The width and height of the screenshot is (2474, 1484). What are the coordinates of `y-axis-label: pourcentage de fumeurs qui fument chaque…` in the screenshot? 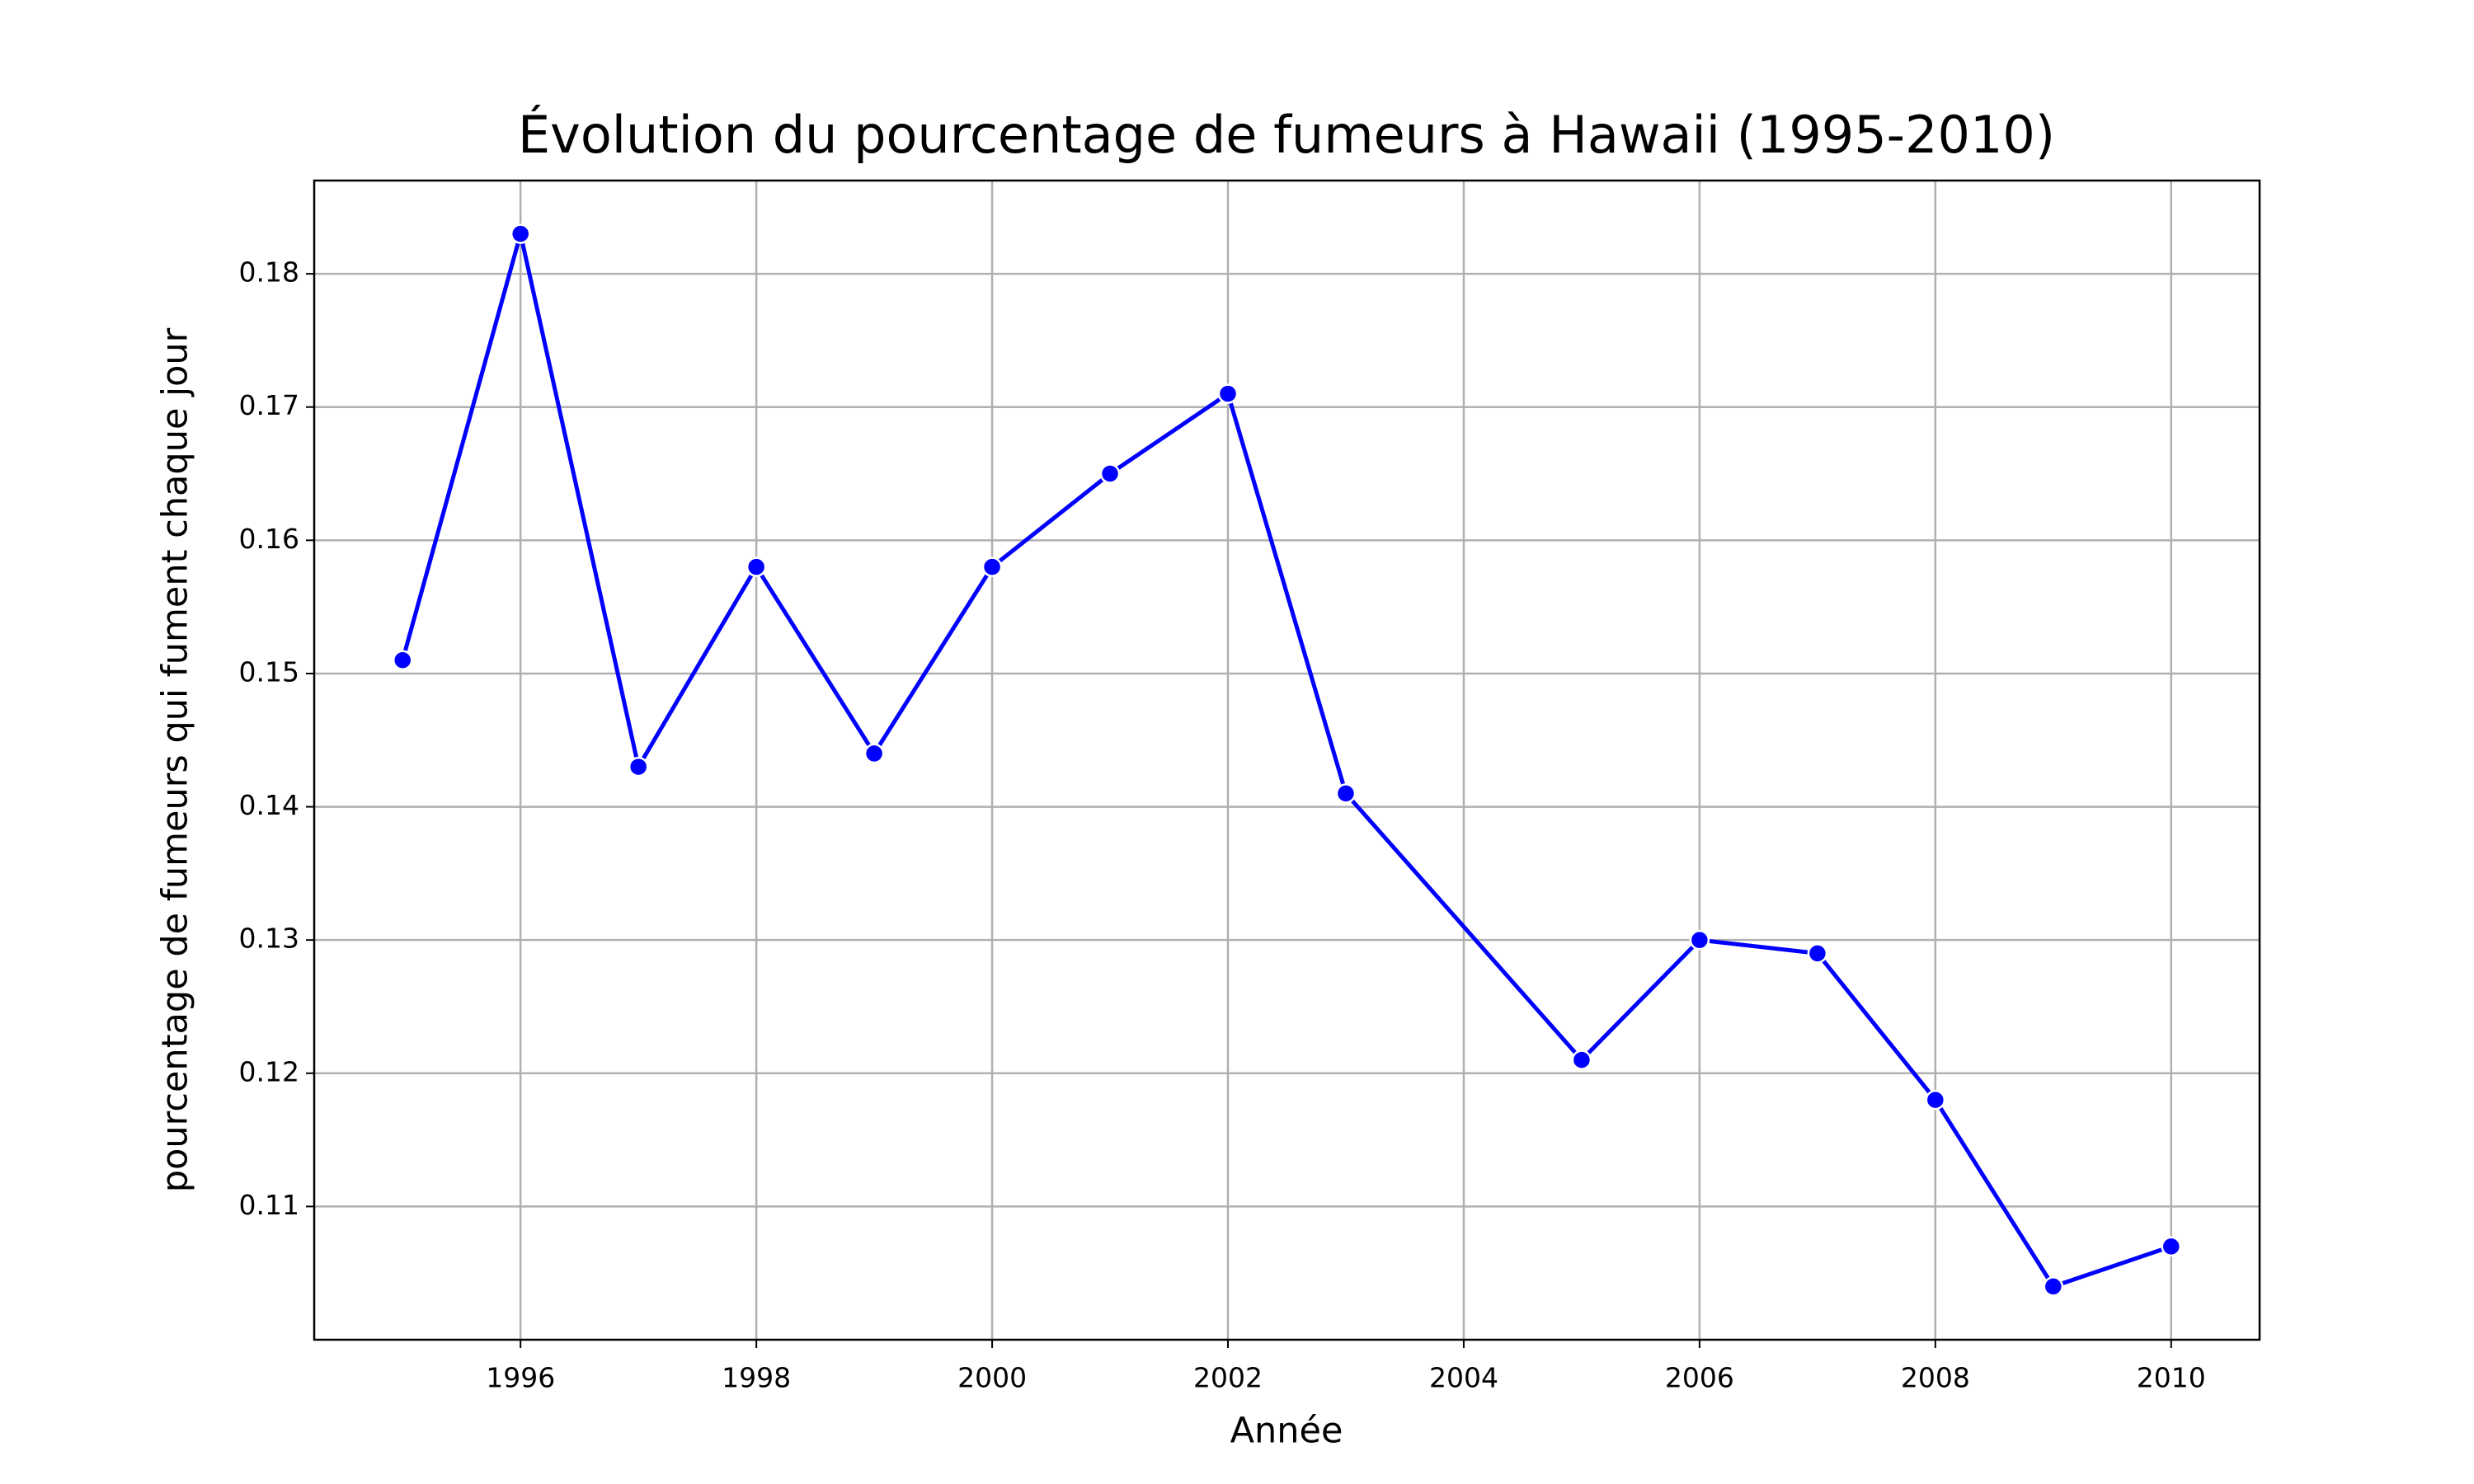 It's located at (175, 759).